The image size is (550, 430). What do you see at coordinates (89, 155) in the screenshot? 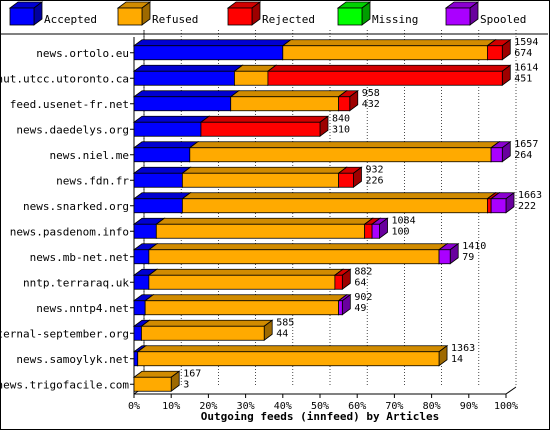
I see `category-label: news.niel.me` at bounding box center [89, 155].